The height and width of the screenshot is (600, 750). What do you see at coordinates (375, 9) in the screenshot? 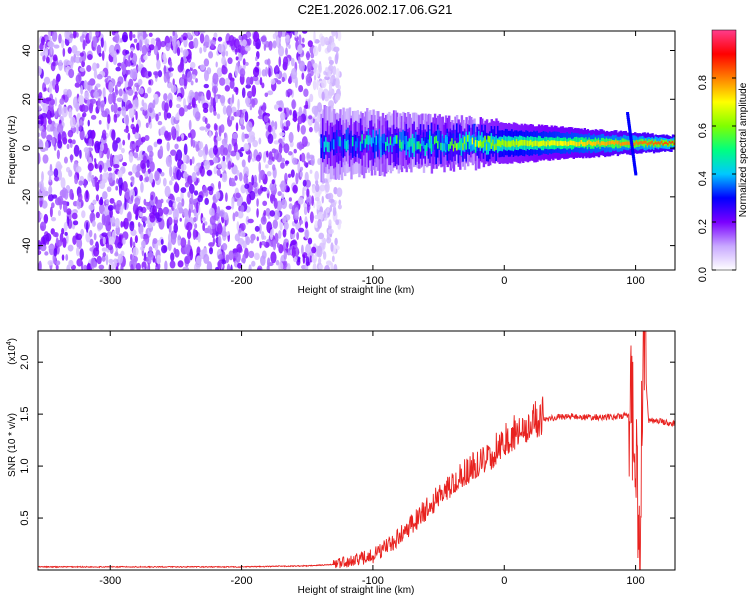
I see `chart-title: C2E1.2026.002.17.06.G21` at bounding box center [375, 9].